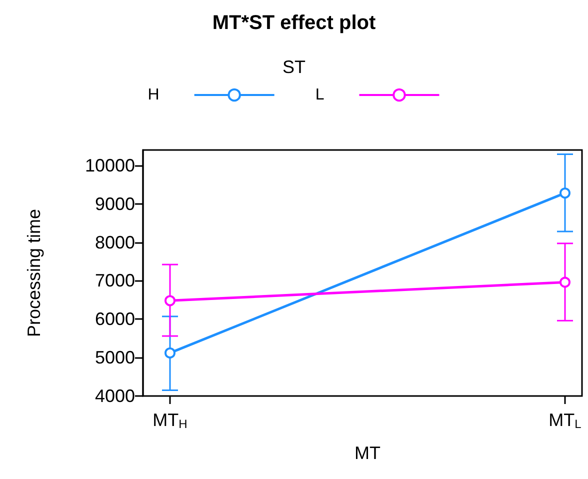 The width and height of the screenshot is (588, 479). I want to click on y-tick-label: 10000, so click(109, 165).